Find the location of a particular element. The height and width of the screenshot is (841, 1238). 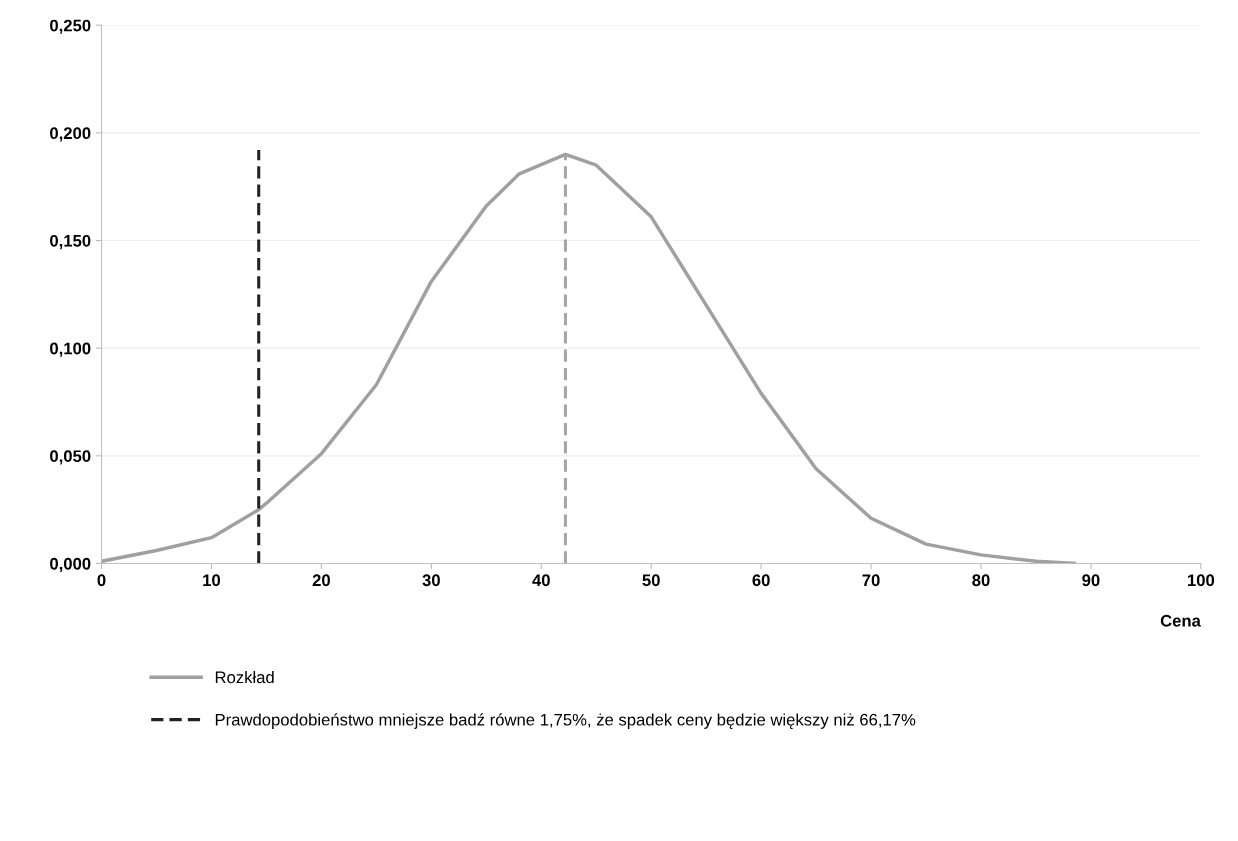

legend-label: Prawdopodobieństwo mniejsze badź równe 1,75%, że spadek ceny będzie większy niż 66,17% is located at coordinates (565, 721).